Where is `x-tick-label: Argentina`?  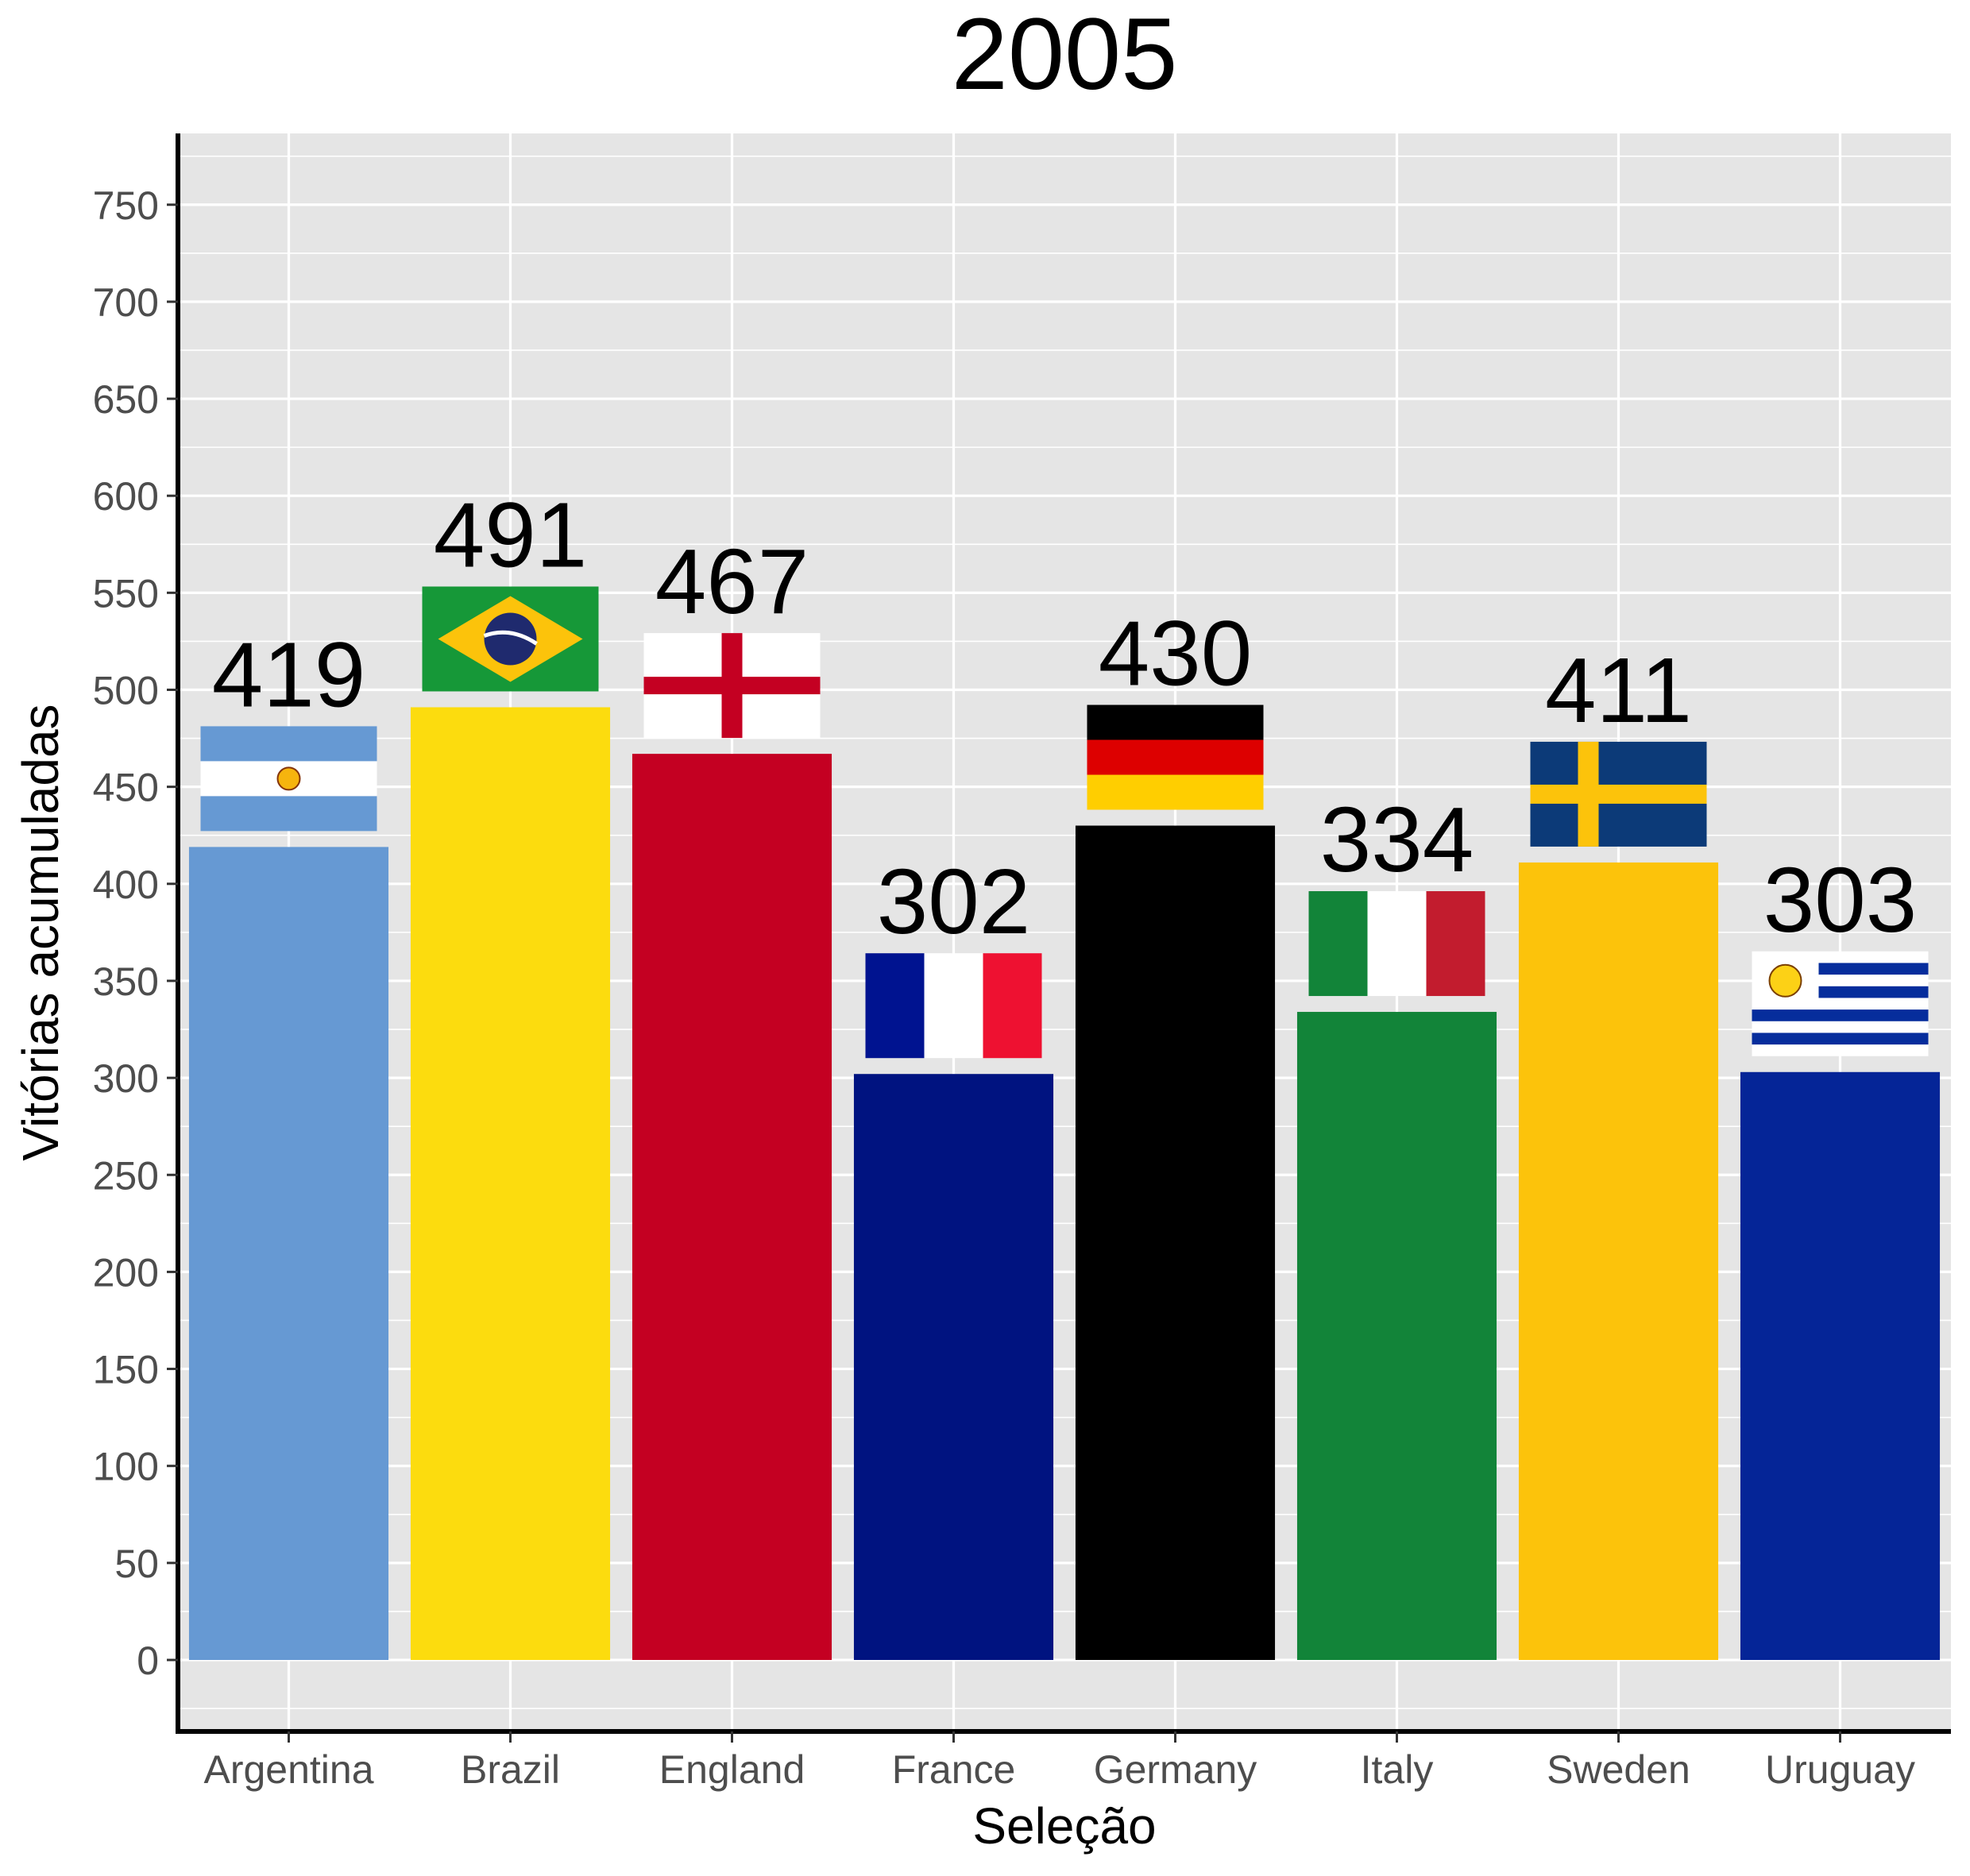
x-tick-label: Argentina is located at coordinates (288, 1770).